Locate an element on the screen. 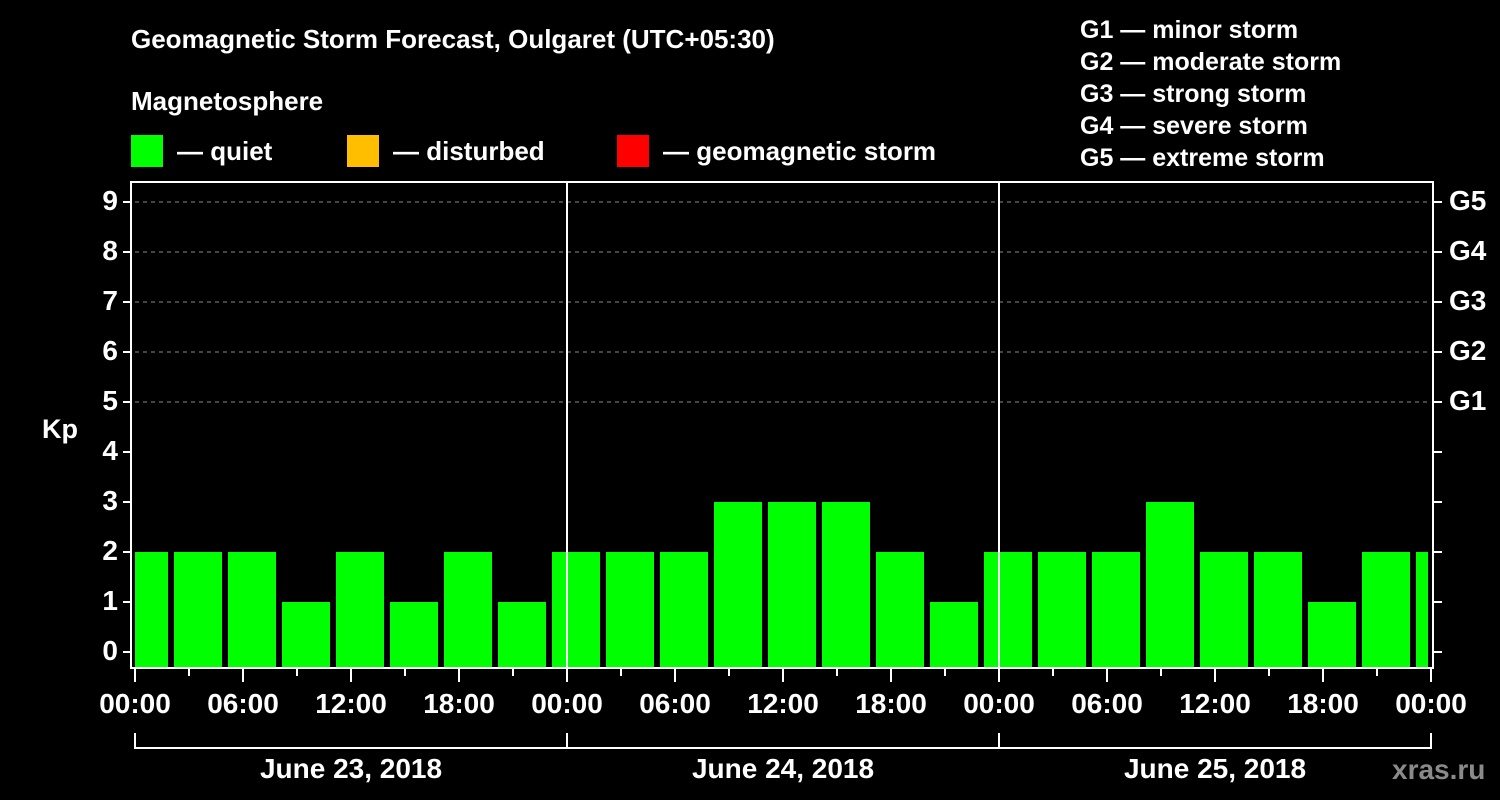  g-level-label: G4 is located at coordinates (1468, 250).